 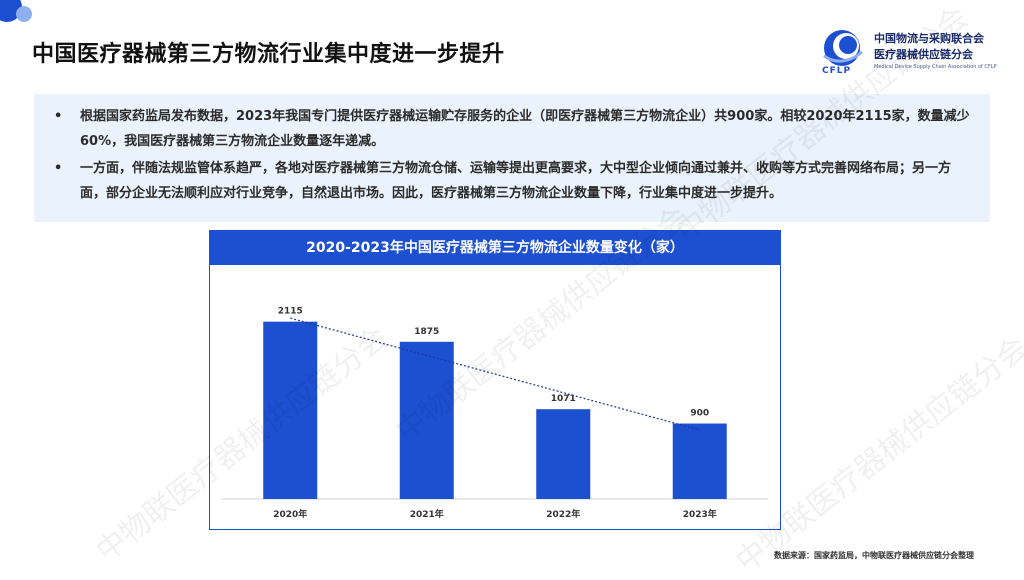 I want to click on chart-title: 2020-2023年中国医疗器械第三方物流企业数量变化（家）, so click(x=495, y=248).